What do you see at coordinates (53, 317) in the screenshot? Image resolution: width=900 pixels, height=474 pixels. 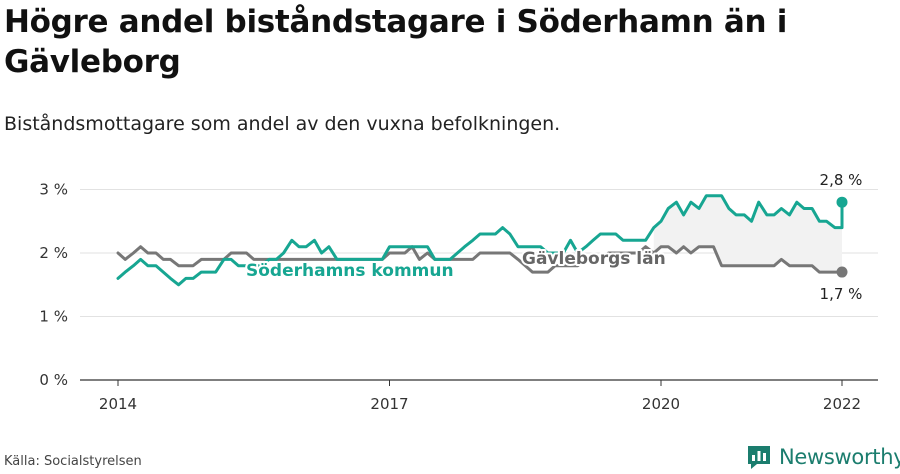 I see `y-tick-label: 1 %` at bounding box center [53, 317].